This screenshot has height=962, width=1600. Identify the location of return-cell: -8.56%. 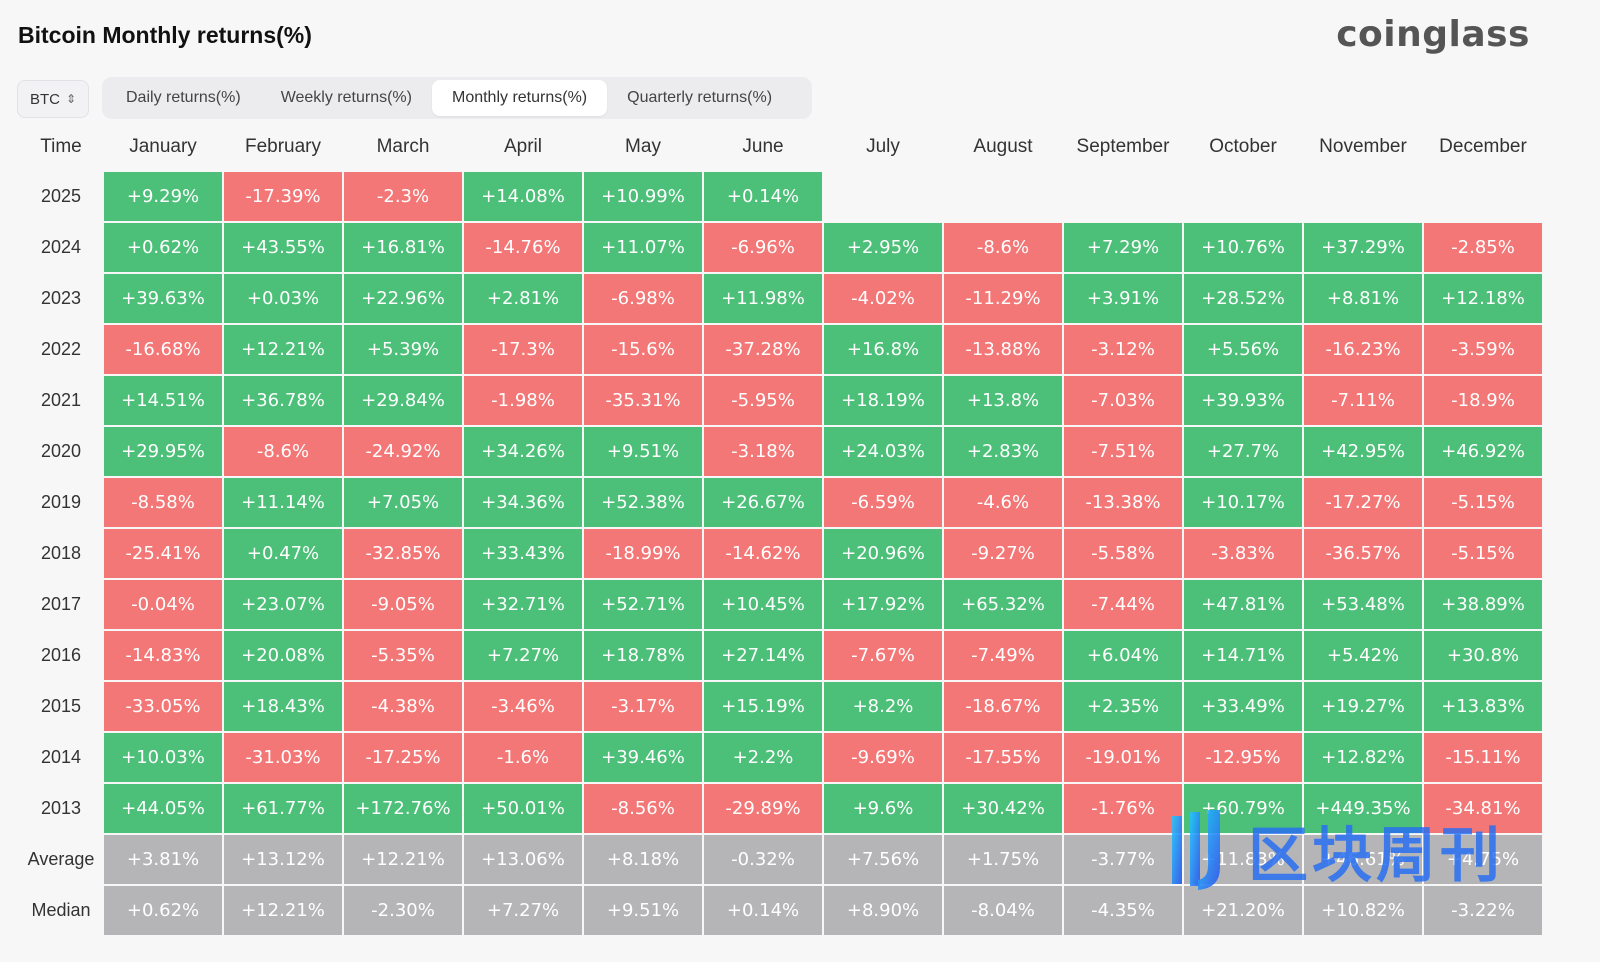
(643, 808).